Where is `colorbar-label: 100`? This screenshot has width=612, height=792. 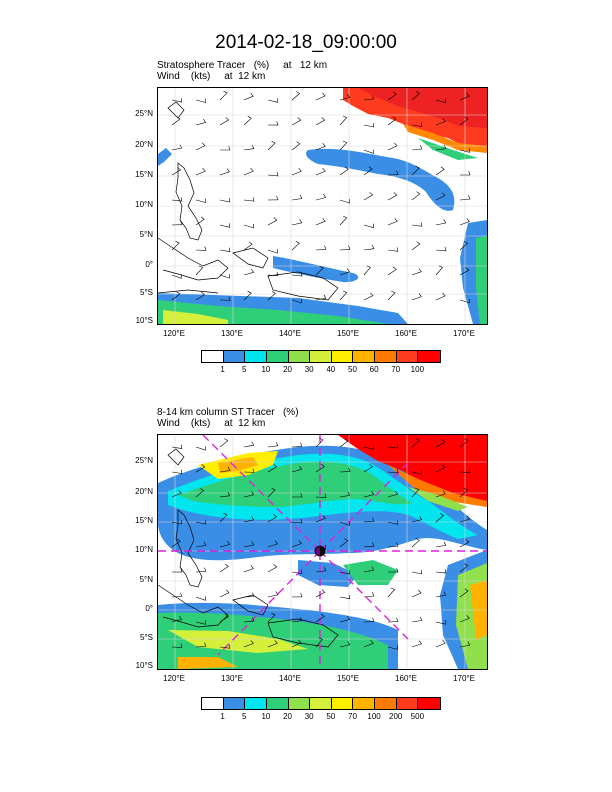 colorbar-label: 100 is located at coordinates (374, 716).